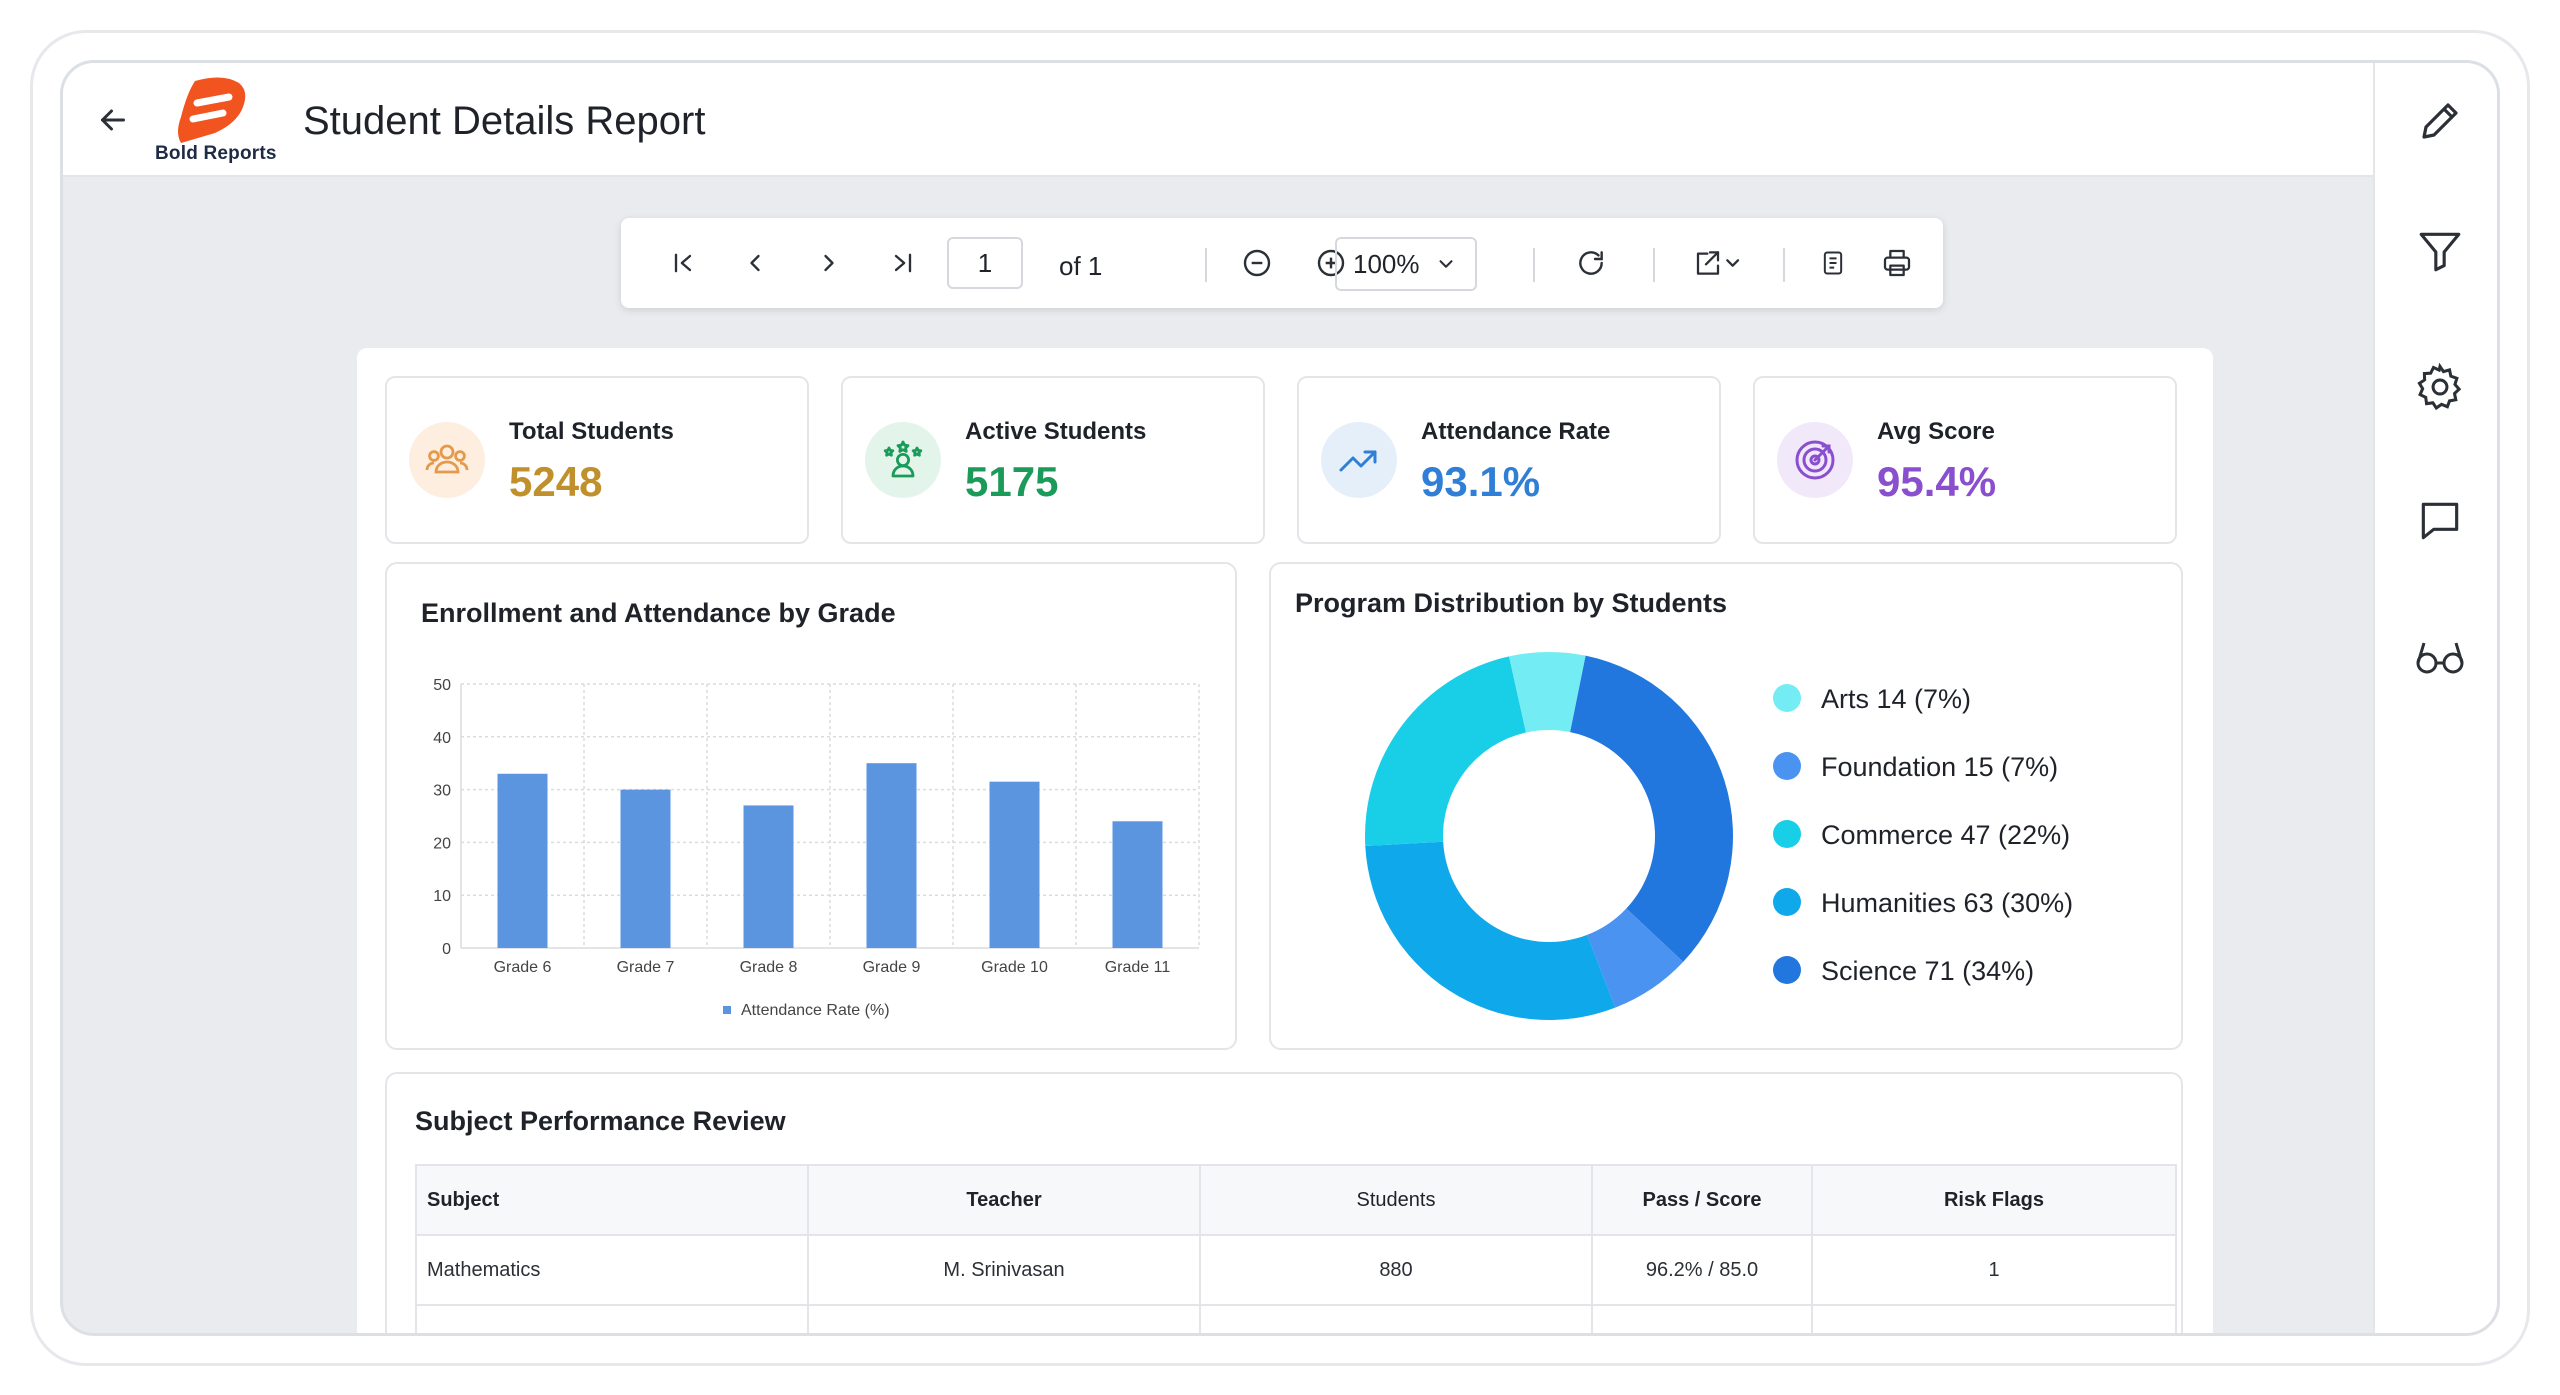 Image resolution: width=2560 pixels, height=1395 pixels. Describe the element at coordinates (1386, 263) in the screenshot. I see `zoom-value: 100%` at that location.